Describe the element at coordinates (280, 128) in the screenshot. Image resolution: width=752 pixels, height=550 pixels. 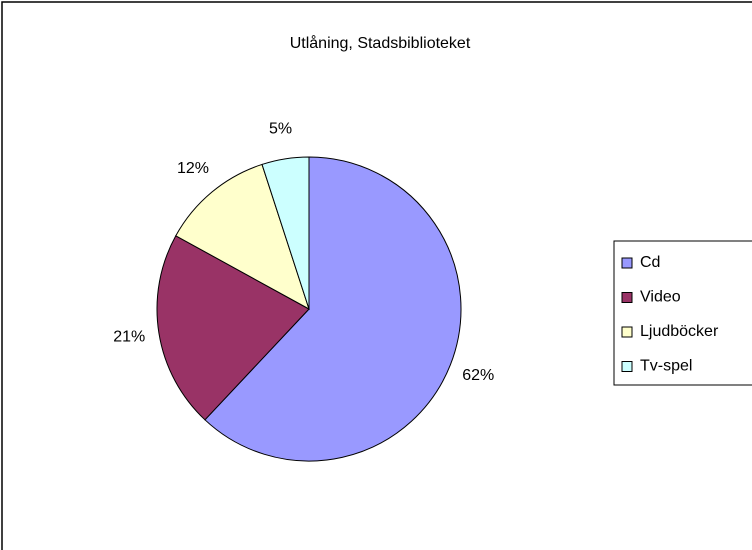
I see `data-label: 5%` at that location.